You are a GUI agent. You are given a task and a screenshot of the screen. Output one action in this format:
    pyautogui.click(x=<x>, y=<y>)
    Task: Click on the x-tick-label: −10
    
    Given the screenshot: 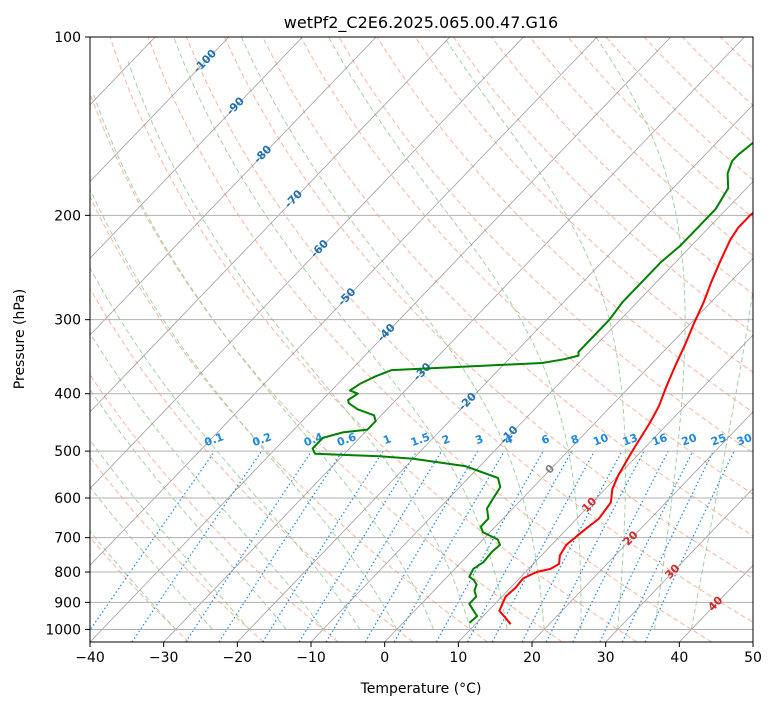 What is the action you would take?
    pyautogui.click(x=311, y=658)
    